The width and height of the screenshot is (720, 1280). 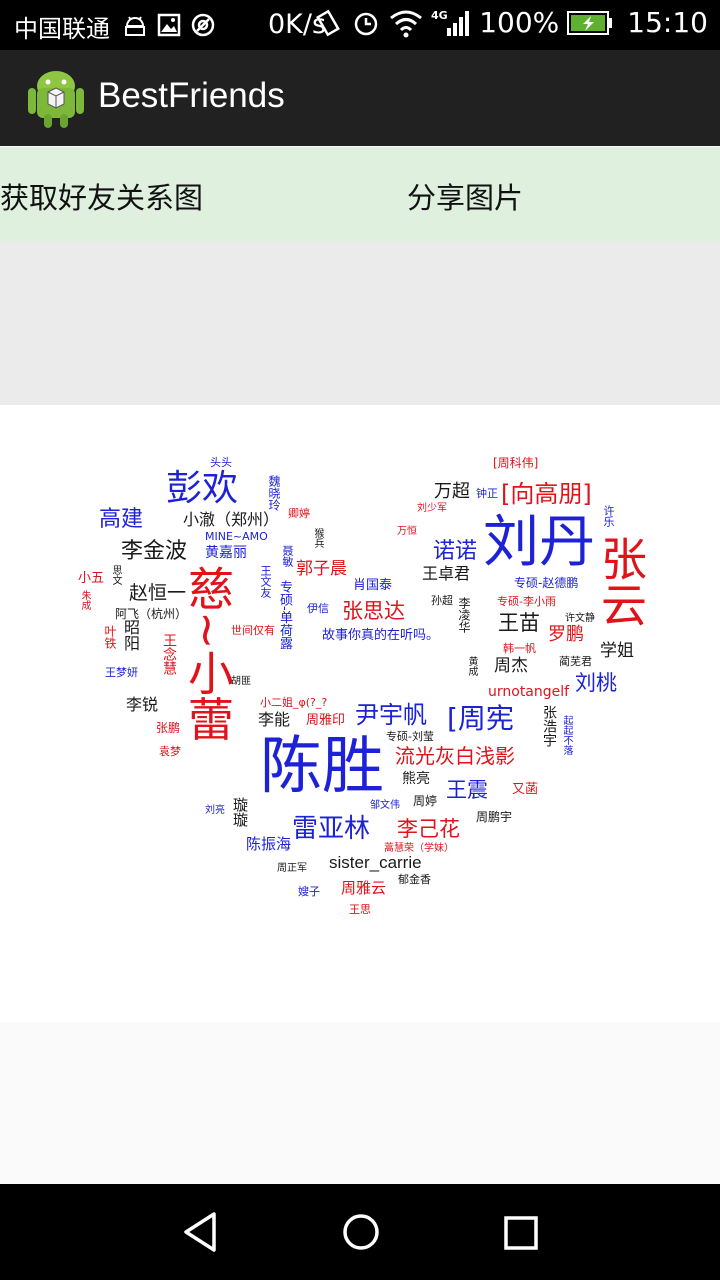 What do you see at coordinates (203, 25) in the screenshot?
I see `sync-notification-icon` at bounding box center [203, 25].